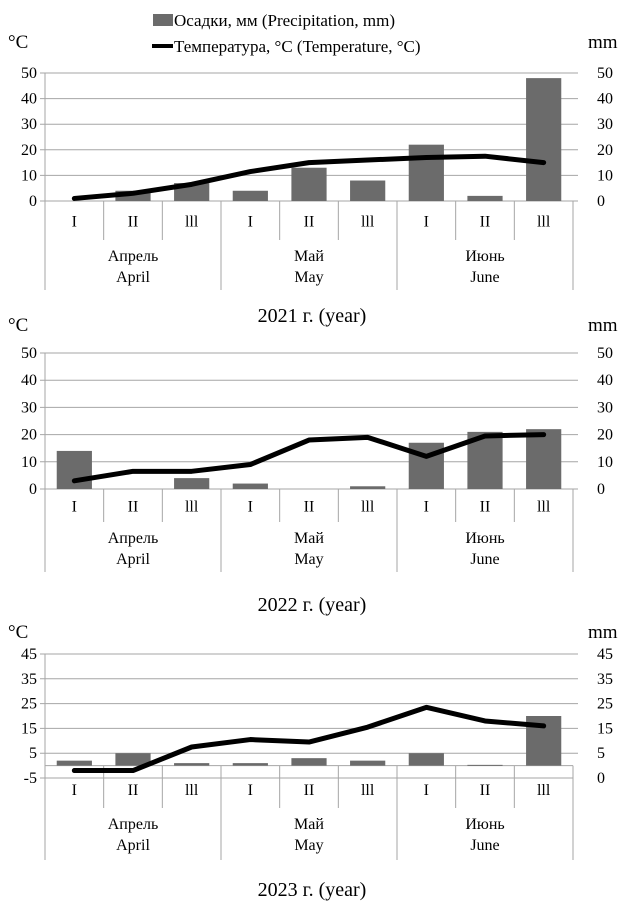 The height and width of the screenshot is (913, 624). What do you see at coordinates (33, 753) in the screenshot?
I see `left-tick-label: 5` at bounding box center [33, 753].